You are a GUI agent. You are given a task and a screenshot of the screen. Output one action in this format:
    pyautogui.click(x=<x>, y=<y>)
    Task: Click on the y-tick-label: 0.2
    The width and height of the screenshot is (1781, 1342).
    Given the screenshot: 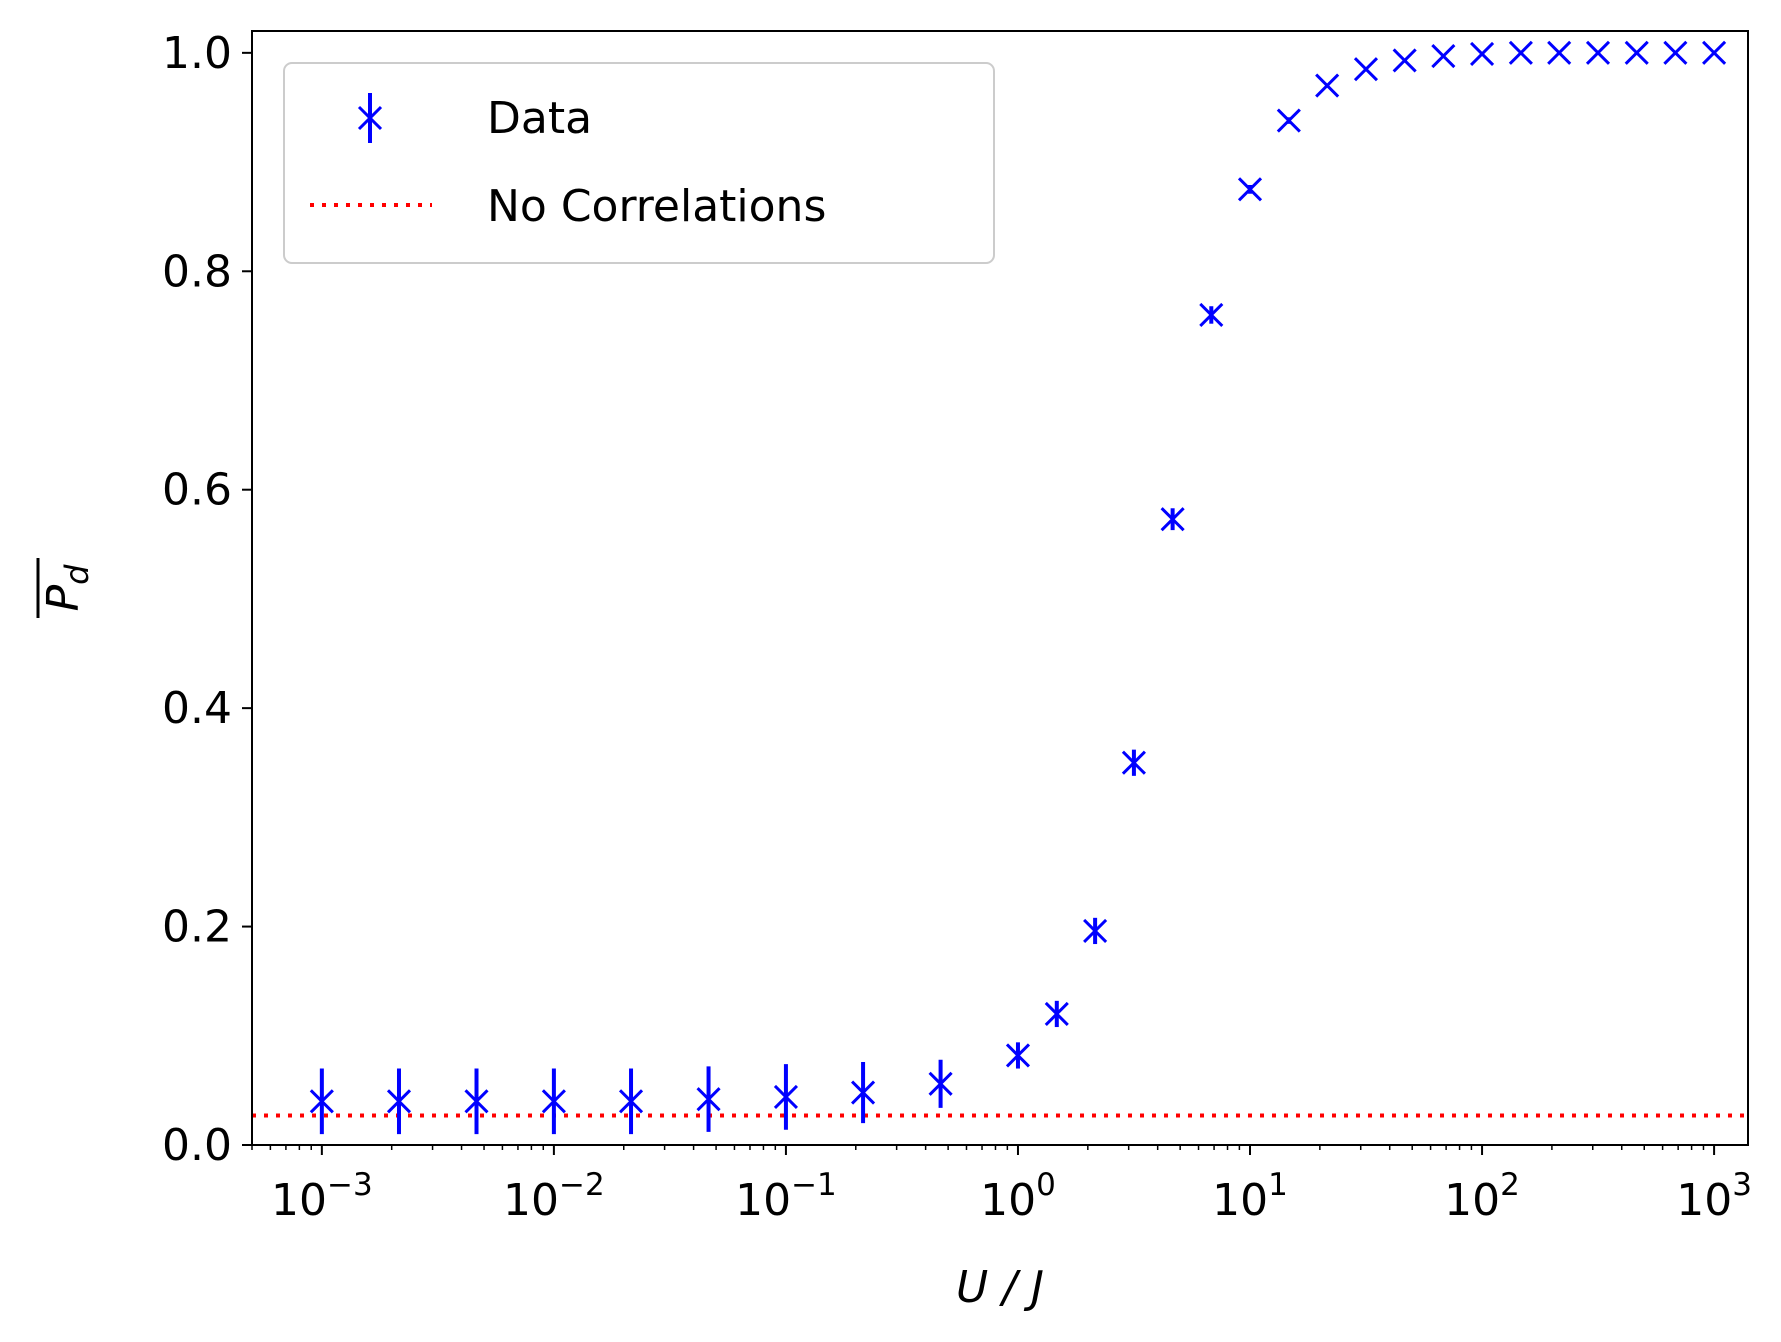 What is the action you would take?
    pyautogui.click(x=197, y=927)
    